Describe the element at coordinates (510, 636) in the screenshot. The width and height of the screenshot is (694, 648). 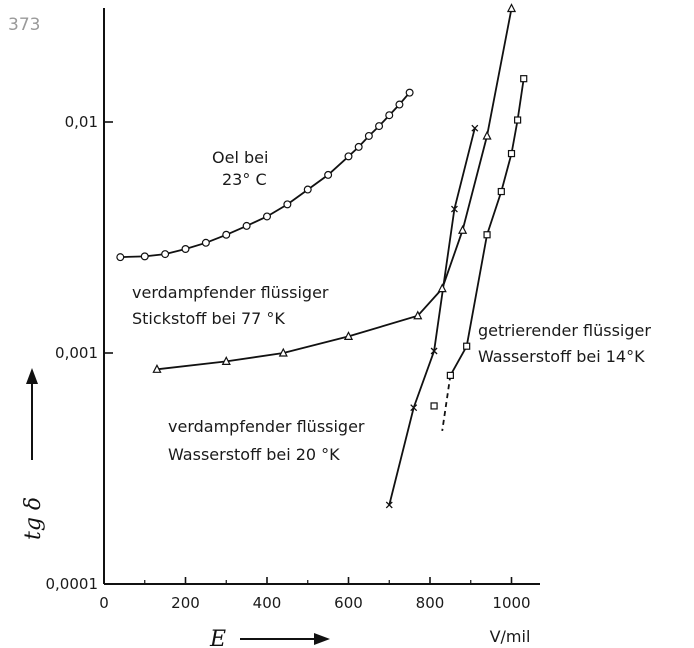
I see `x-axis-unit: V/mil` at that location.